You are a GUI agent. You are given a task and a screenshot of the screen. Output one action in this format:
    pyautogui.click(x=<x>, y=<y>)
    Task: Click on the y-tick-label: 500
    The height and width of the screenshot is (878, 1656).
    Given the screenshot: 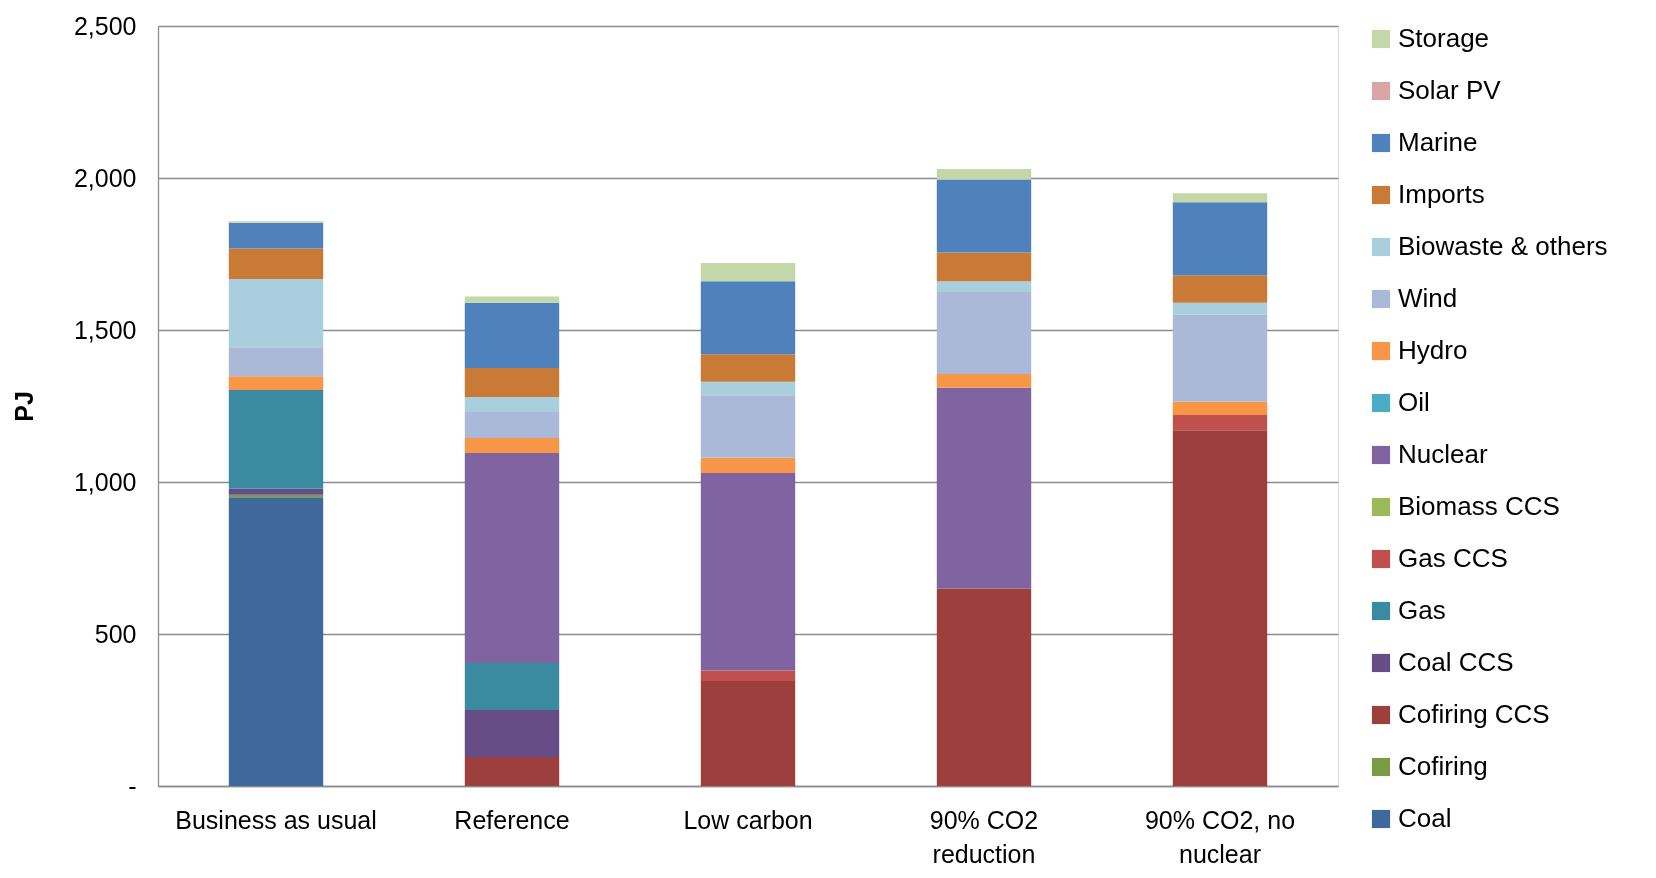 What is the action you would take?
    pyautogui.click(x=115, y=633)
    